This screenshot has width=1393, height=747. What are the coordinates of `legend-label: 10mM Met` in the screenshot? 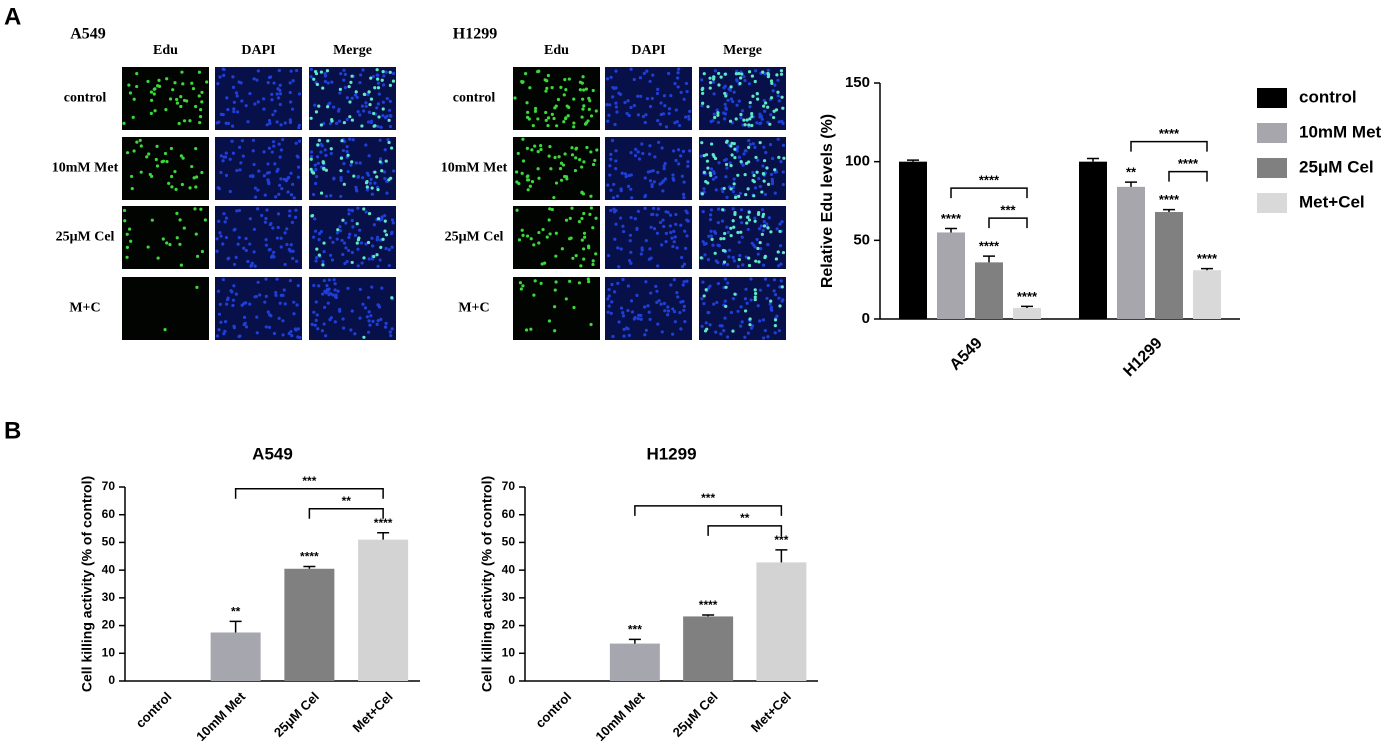 It's located at (1340, 131).